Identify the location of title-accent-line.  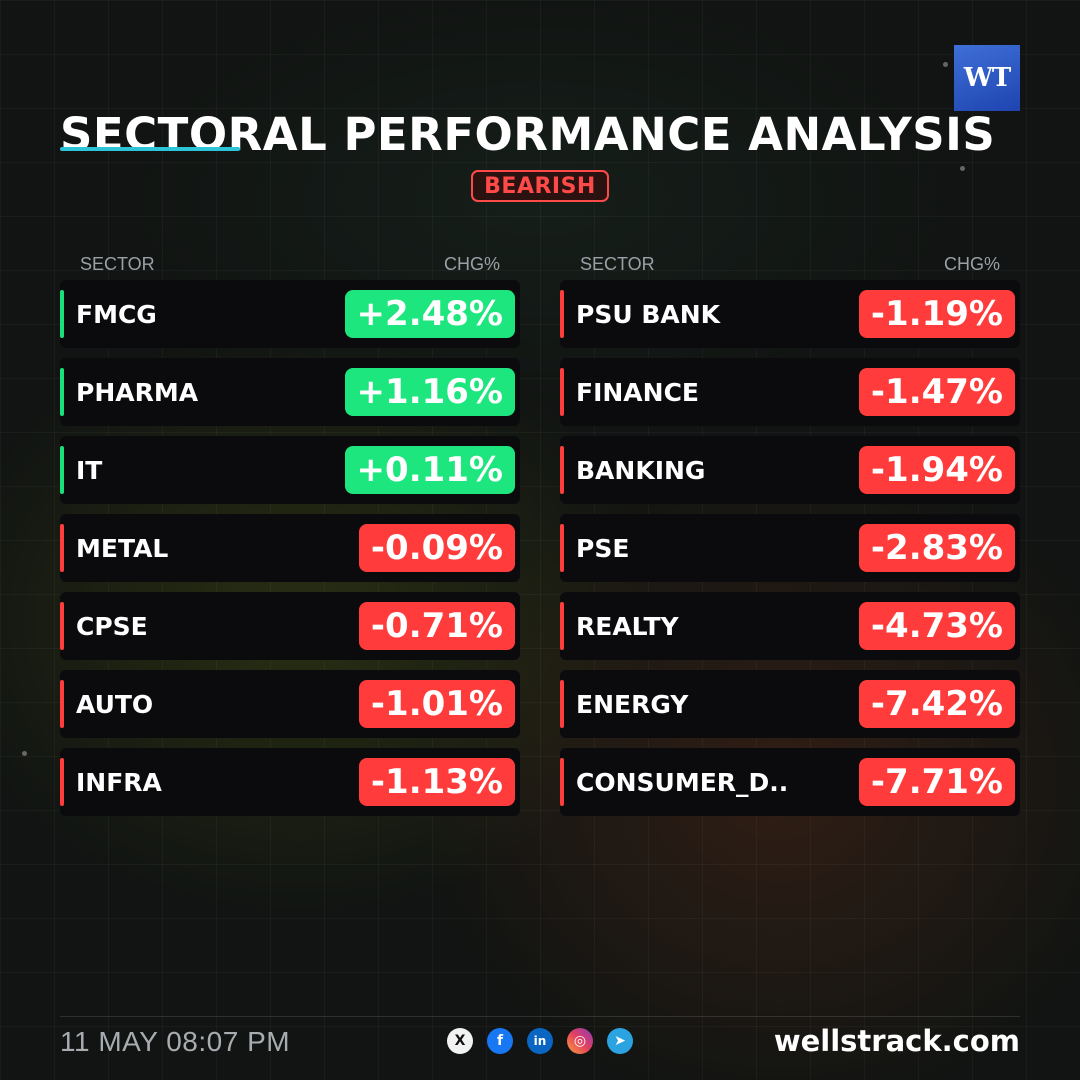
(150, 149).